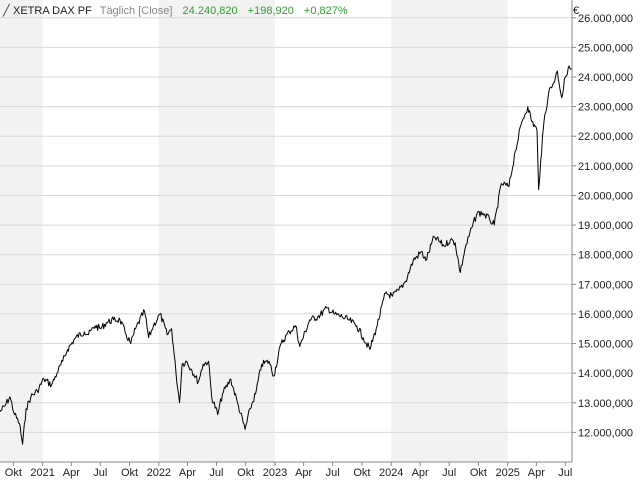 The width and height of the screenshot is (640, 480). I want to click on chart-glyph-icon: ╱, so click(6, 10).